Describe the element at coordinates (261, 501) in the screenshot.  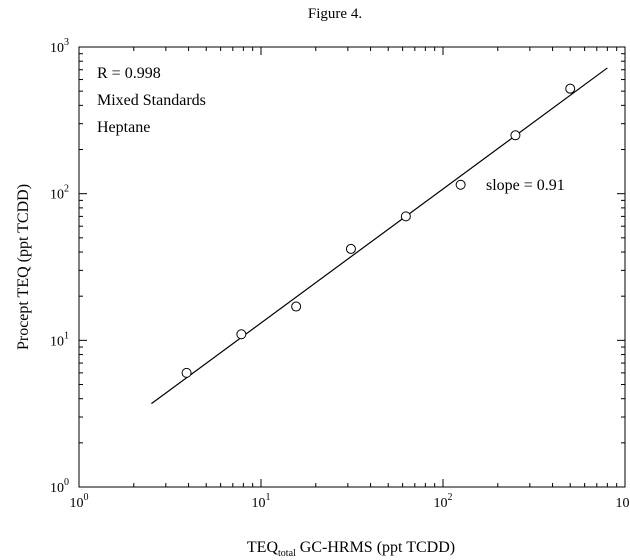
I see `x-tick-label: 10¹` at that location.